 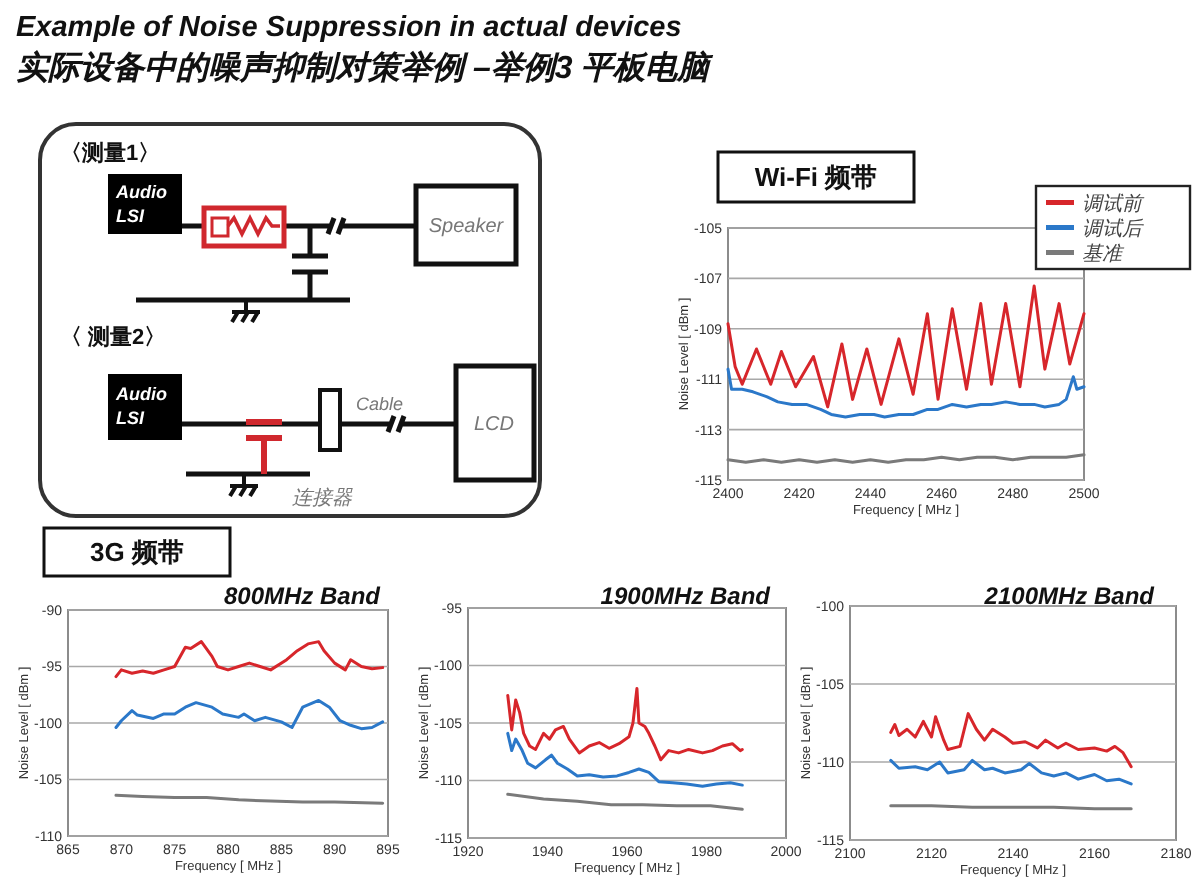 What do you see at coordinates (302, 596) in the screenshot?
I see `chart-title: 800MHz Band` at bounding box center [302, 596].